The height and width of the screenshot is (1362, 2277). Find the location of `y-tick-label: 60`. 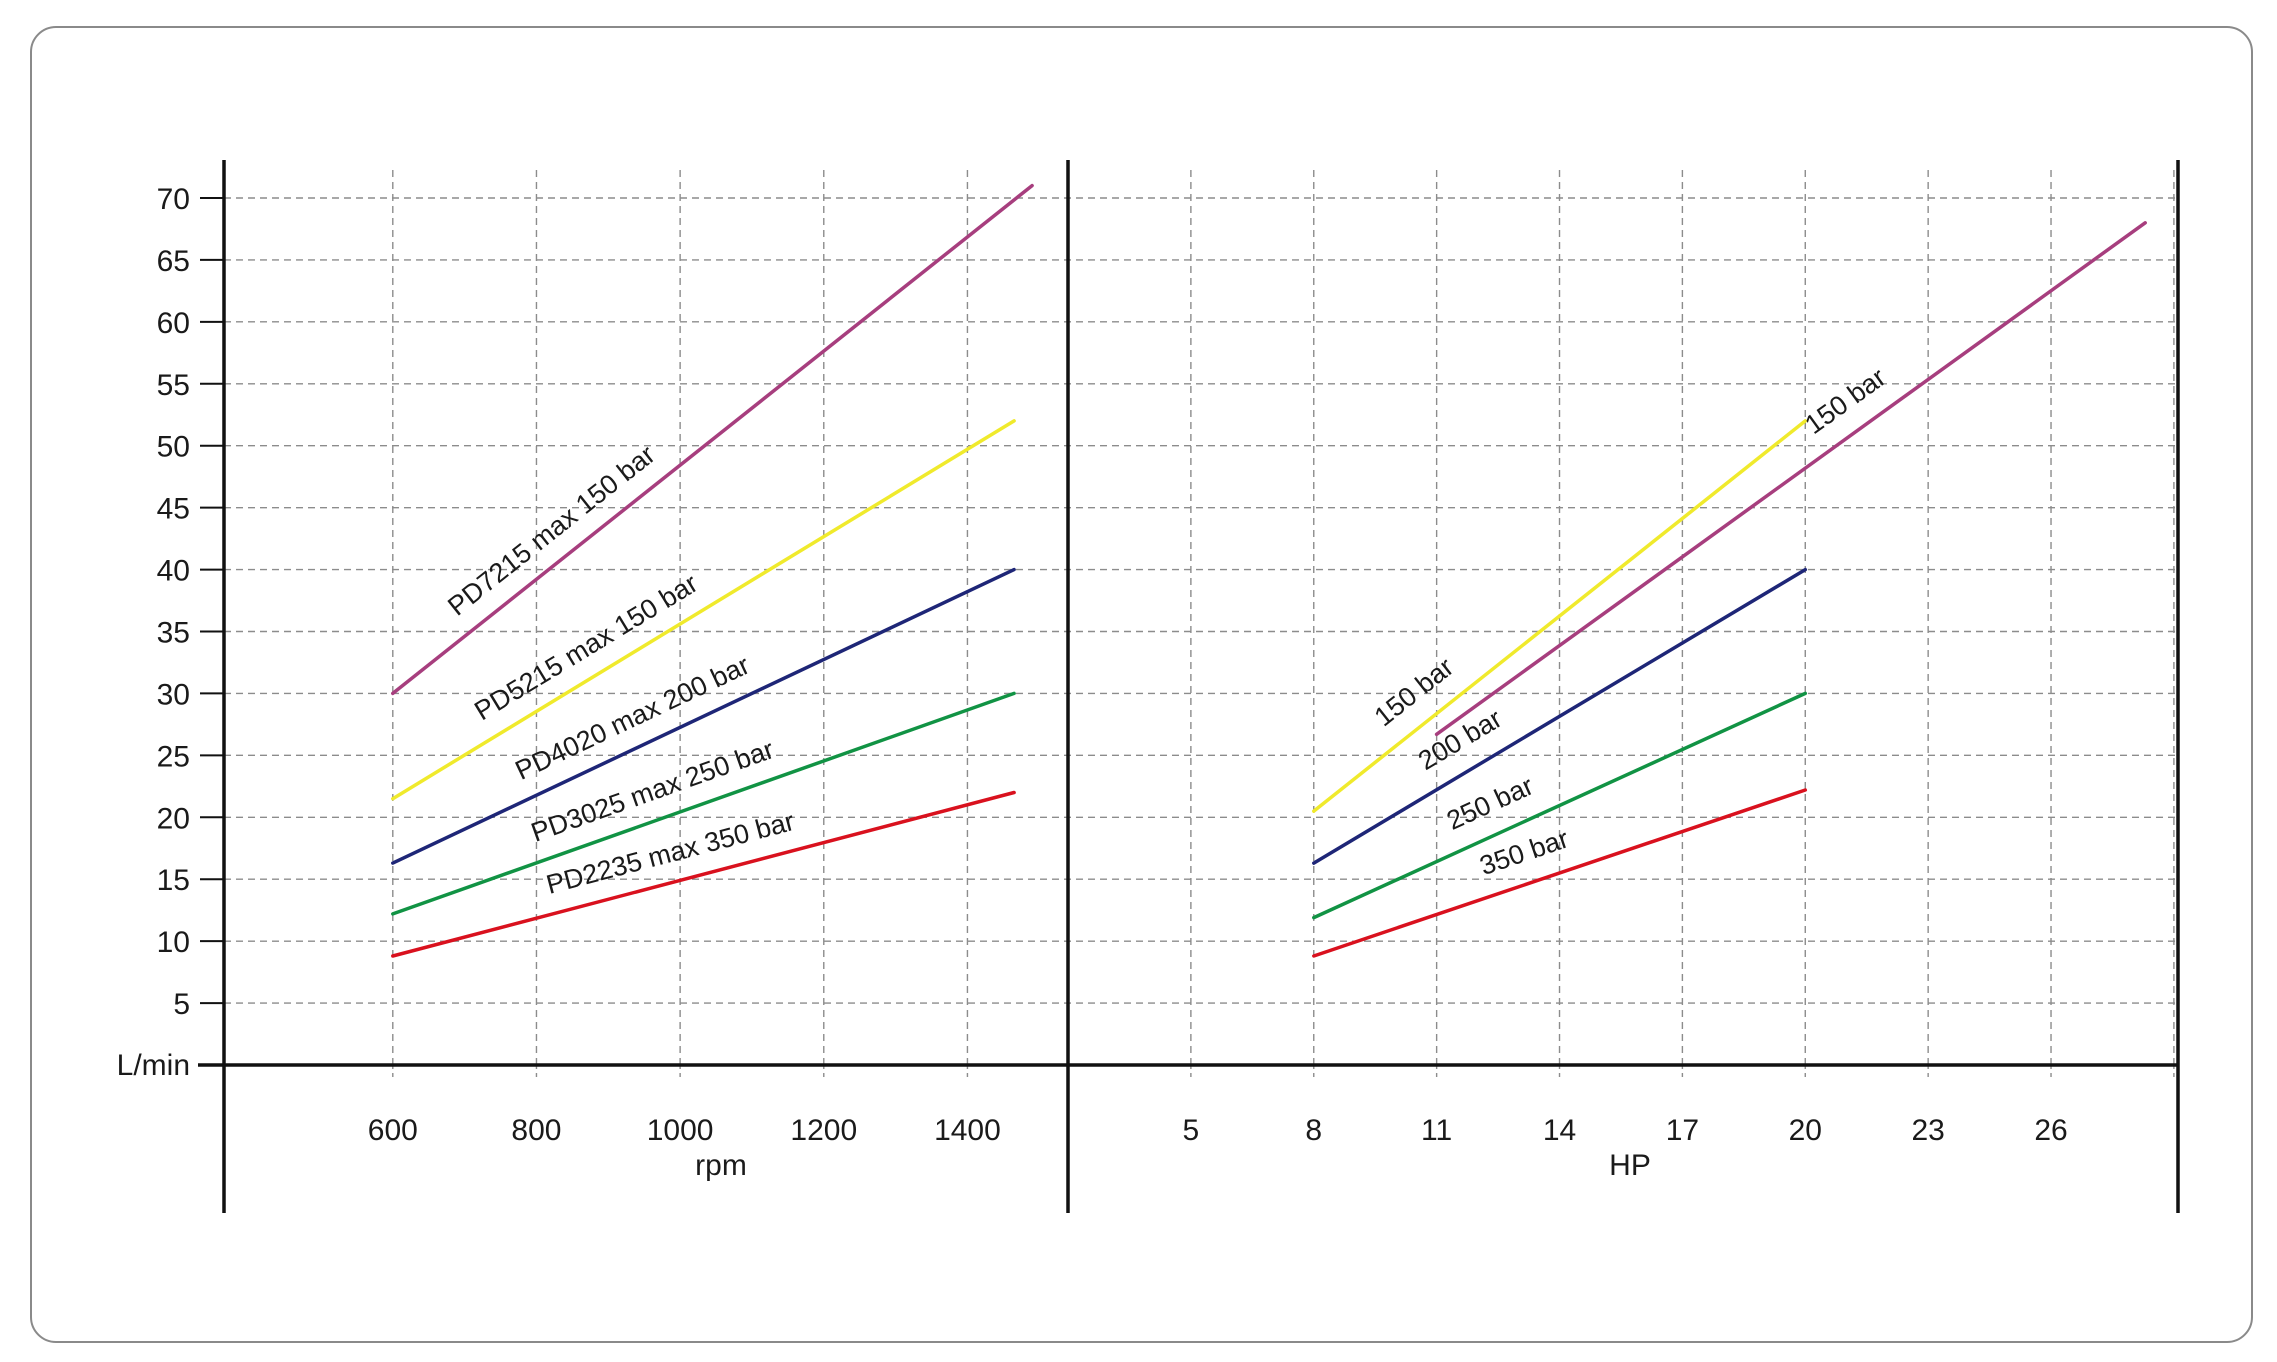

y-tick-label: 60 is located at coordinates (173, 323).